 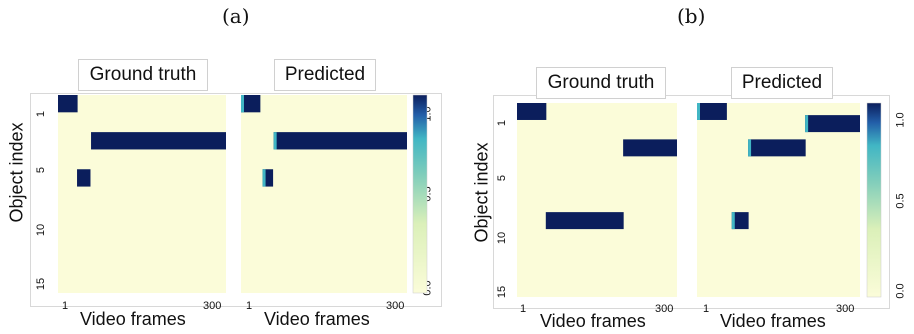 What do you see at coordinates (143, 75) in the screenshot?
I see `subplot-title-a-ground-truth: Ground truth` at bounding box center [143, 75].